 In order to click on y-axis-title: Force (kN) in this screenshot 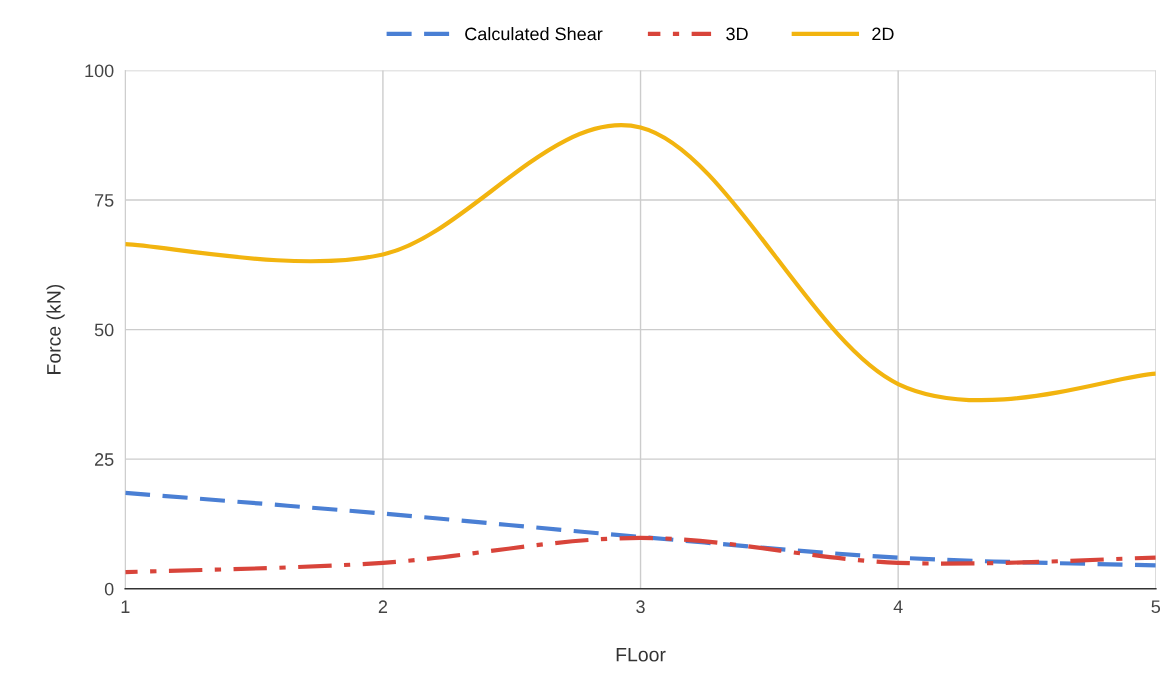, I will do `click(55, 329)`.